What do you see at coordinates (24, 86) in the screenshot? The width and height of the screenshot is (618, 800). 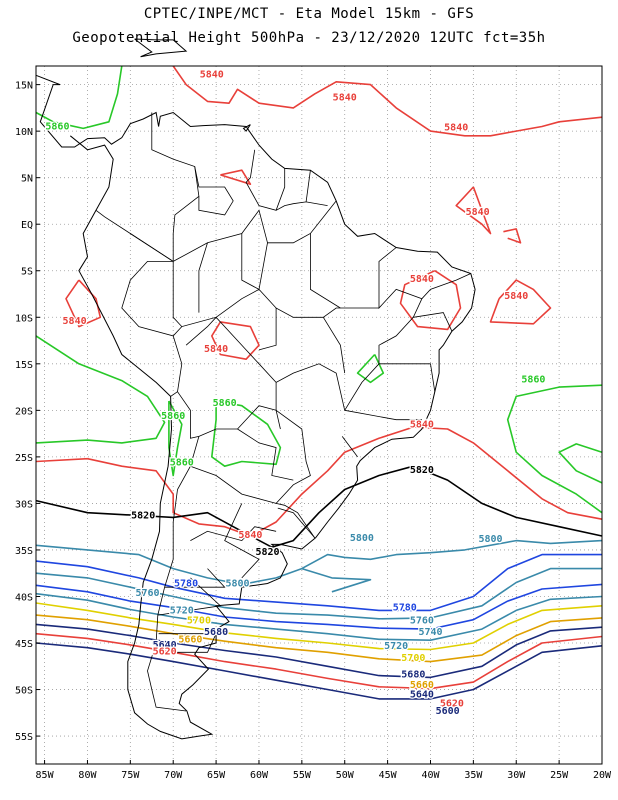 I see `lat-tick-label: 15N` at bounding box center [24, 86].